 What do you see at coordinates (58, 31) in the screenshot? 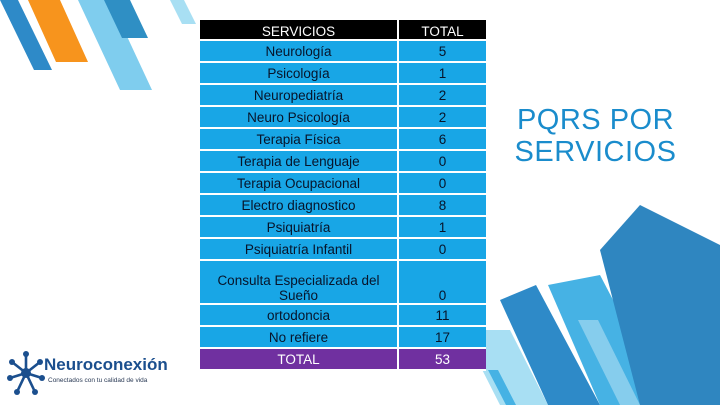
I see `stripe-orange-topleft` at bounding box center [58, 31].